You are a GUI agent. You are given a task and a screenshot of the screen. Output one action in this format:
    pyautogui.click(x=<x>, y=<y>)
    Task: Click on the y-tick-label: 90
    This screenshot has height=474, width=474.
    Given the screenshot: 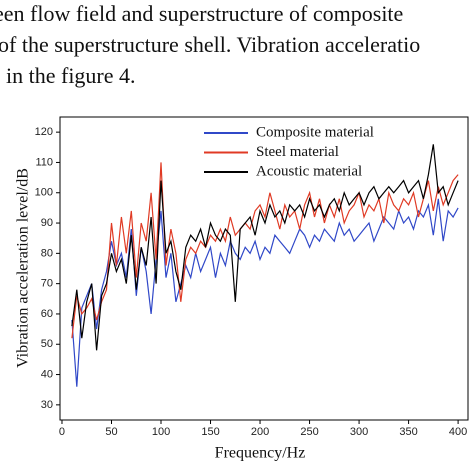 What is the action you would take?
    pyautogui.click(x=47, y=223)
    